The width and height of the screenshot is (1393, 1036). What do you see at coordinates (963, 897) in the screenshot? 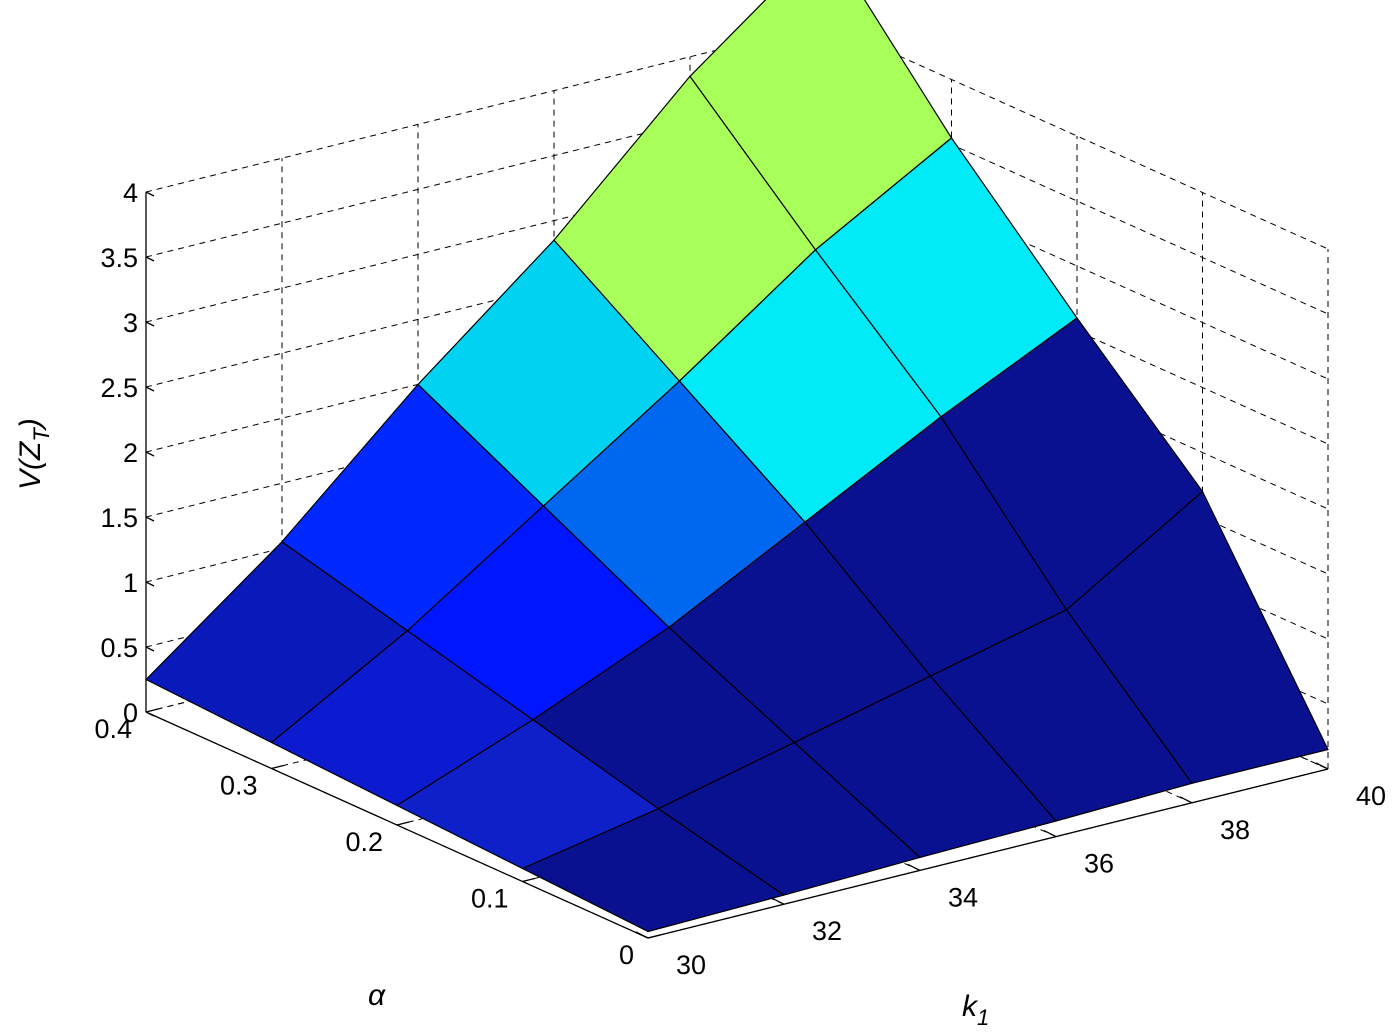
I see `k1-tick-label: 34` at bounding box center [963, 897].